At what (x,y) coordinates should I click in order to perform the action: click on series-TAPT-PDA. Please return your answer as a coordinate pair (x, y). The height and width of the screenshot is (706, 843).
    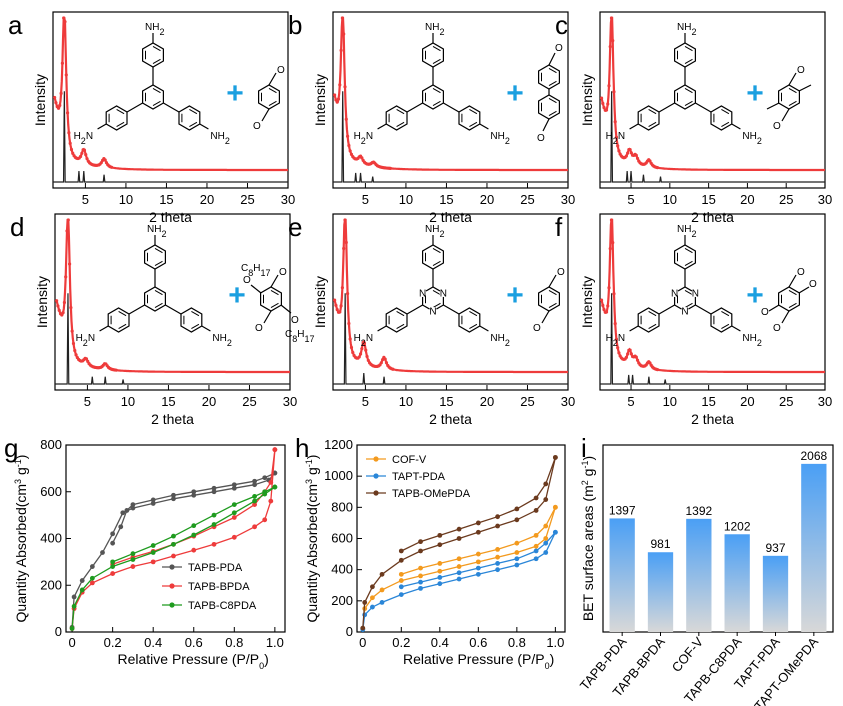
    Looking at the image, I should click on (459, 581).